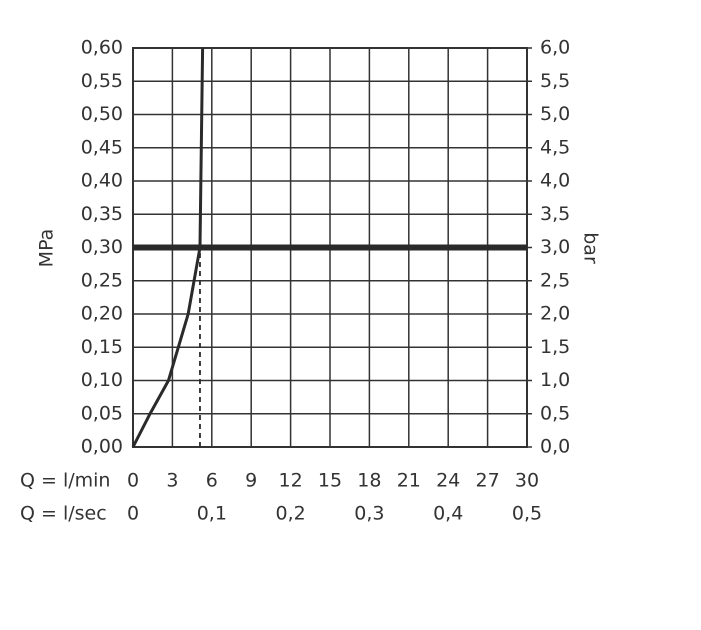 The image size is (701, 630). What do you see at coordinates (555, 314) in the screenshot?
I see `y2-tick-label: 2,0` at bounding box center [555, 314].